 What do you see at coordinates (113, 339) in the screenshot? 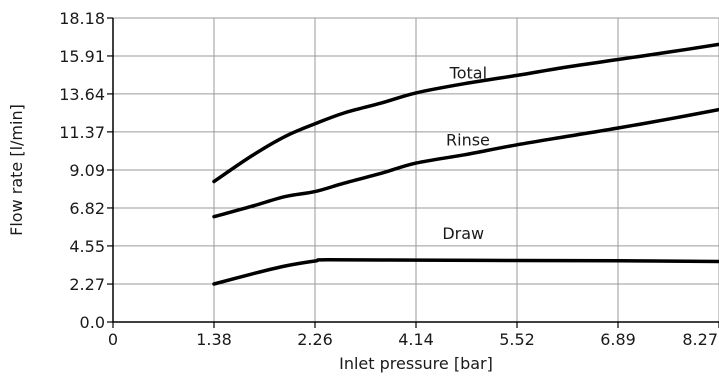
I see `x-tick-label: 0` at bounding box center [113, 339].